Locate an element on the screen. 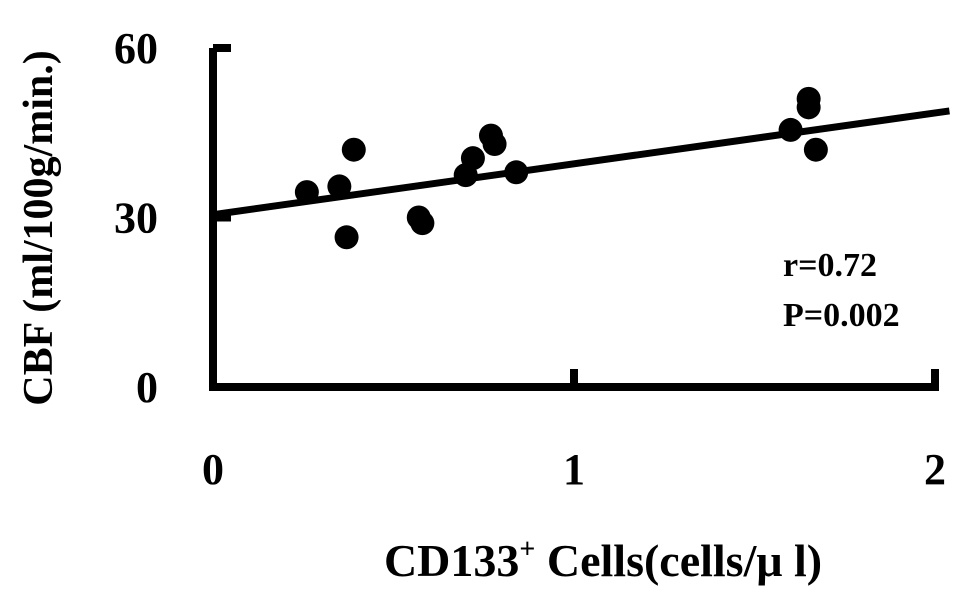  annotation-r: r=0.72 is located at coordinates (830, 265).